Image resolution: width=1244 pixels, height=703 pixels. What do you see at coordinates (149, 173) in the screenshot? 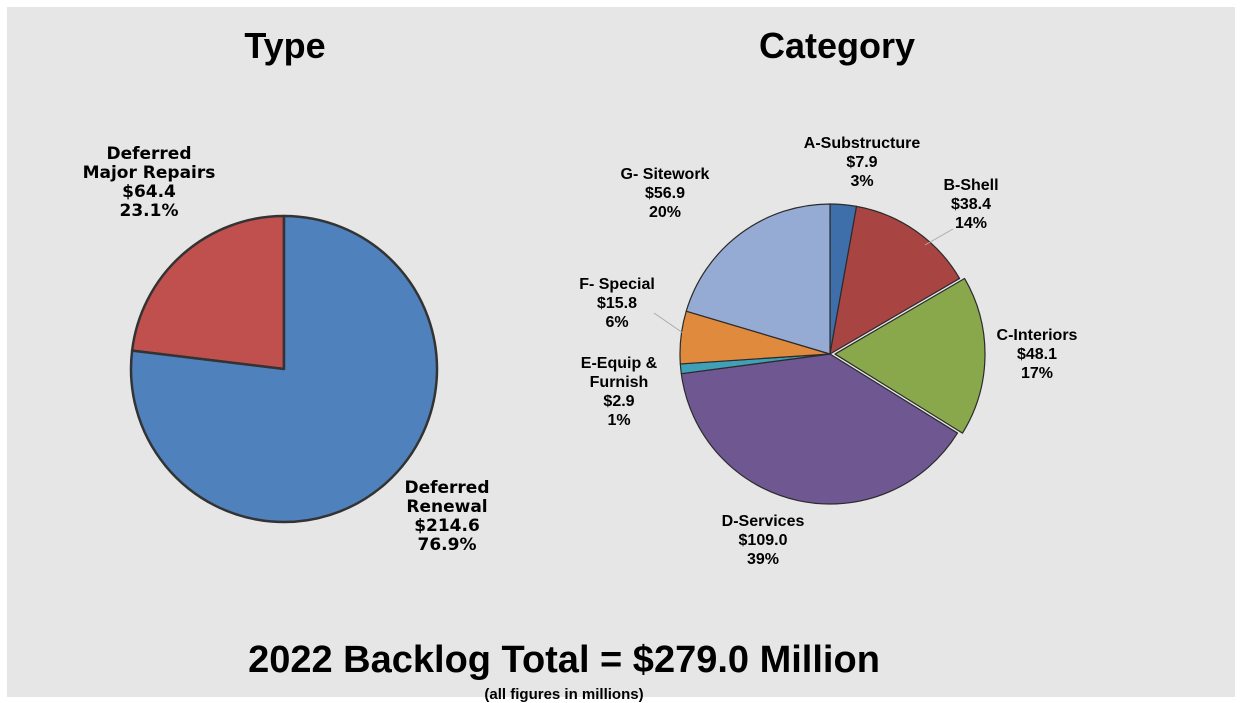
I see `label-line: Major Repairs` at bounding box center [149, 173].